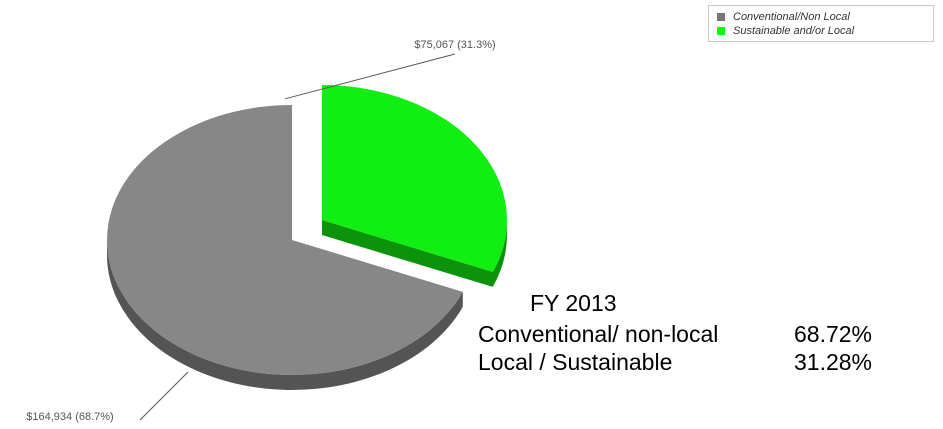 The image size is (943, 429). I want to click on summary-row-local: Local / Sustainable 31.28%, so click(693, 362).